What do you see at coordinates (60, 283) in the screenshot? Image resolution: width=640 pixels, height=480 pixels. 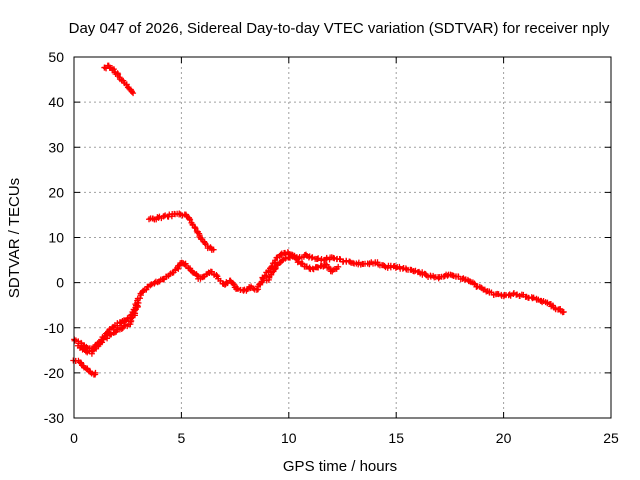 I see `y-tick-label: 0` at bounding box center [60, 283].